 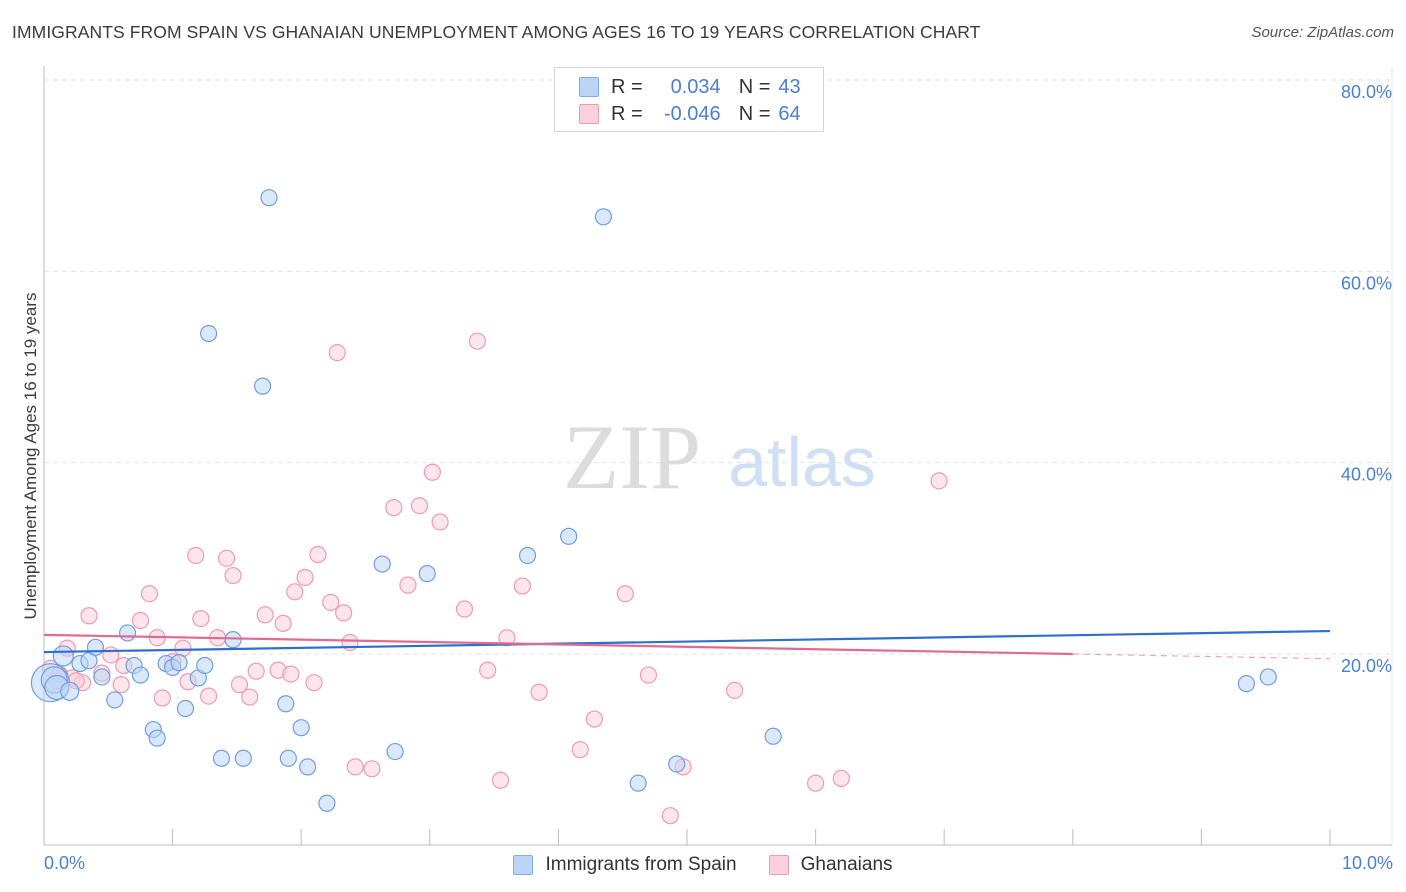 What do you see at coordinates (1322, 32) in the screenshot?
I see `source-label: Source: ZipAtlas.com` at bounding box center [1322, 32].